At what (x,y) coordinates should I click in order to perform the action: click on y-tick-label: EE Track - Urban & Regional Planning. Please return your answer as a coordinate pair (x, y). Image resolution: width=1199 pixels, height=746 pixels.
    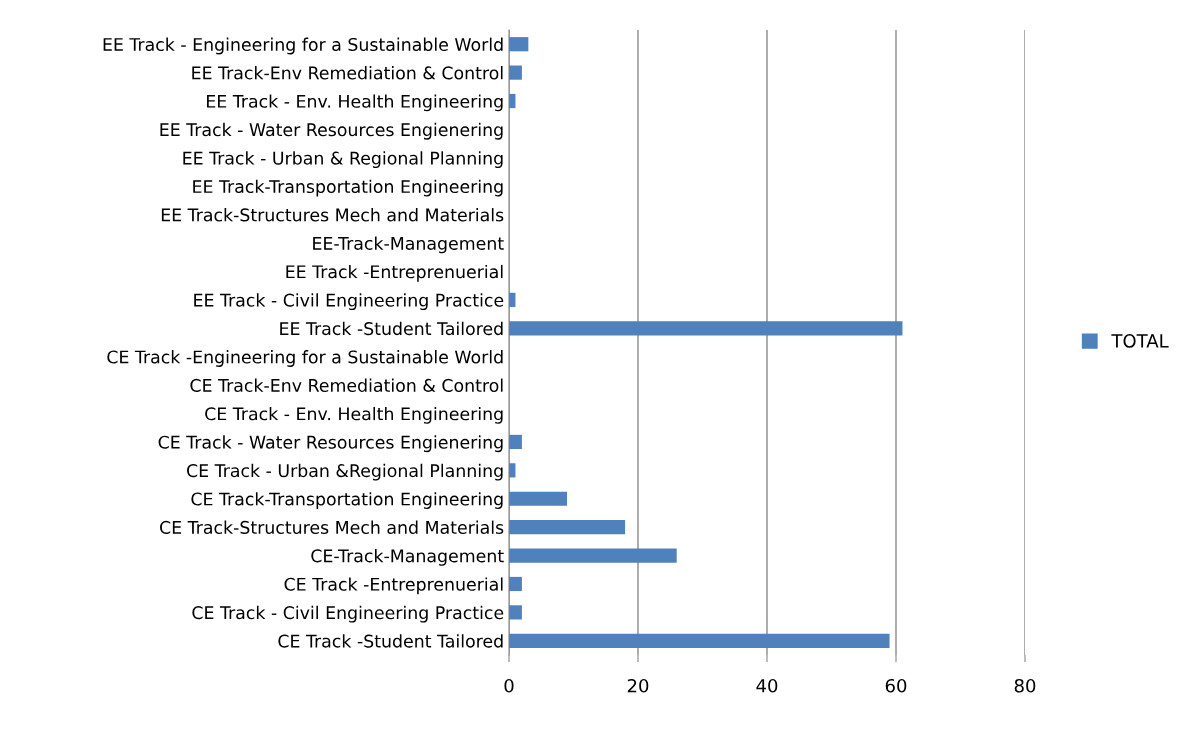
    Looking at the image, I should click on (343, 160).